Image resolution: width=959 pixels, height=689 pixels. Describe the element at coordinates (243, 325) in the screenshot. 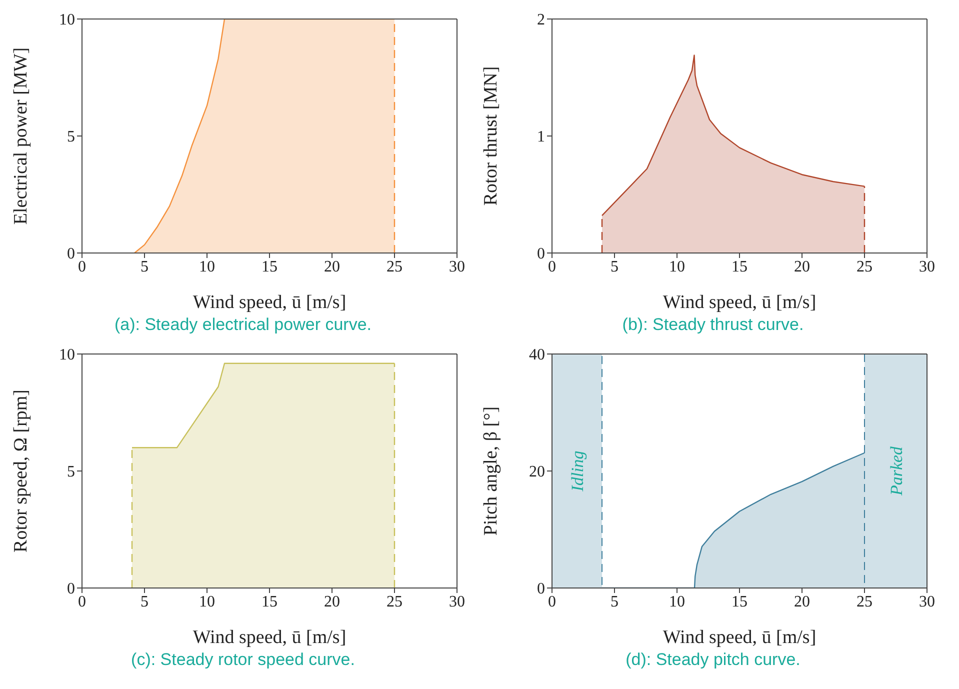

I see `text: (a): Steady electrical power curve.` at that location.